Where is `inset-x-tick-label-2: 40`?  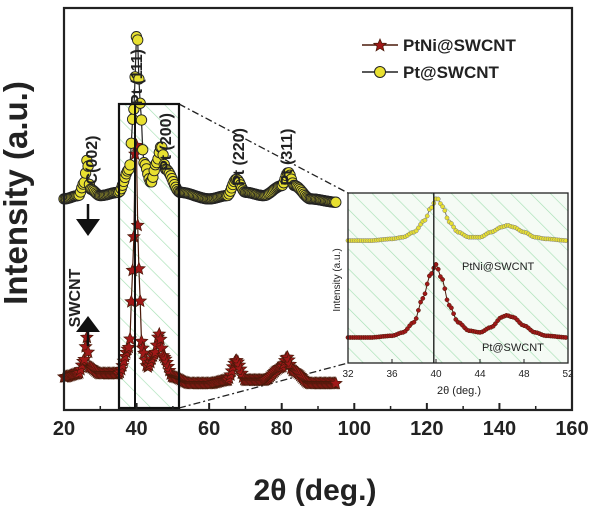 inset-x-tick-label-2: 40 is located at coordinates (436, 374).